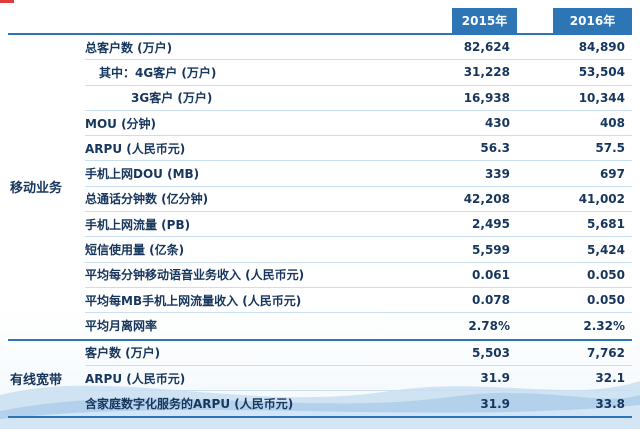 The width and height of the screenshot is (640, 429). I want to click on value-2015: 56.3, so click(495, 148).